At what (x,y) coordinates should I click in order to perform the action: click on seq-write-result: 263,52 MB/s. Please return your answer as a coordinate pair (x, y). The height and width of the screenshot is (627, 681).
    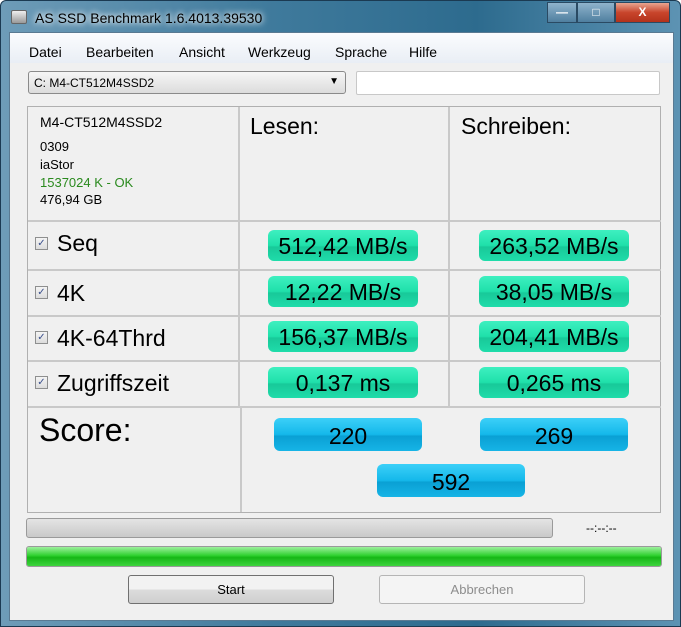
    Looking at the image, I should click on (554, 245).